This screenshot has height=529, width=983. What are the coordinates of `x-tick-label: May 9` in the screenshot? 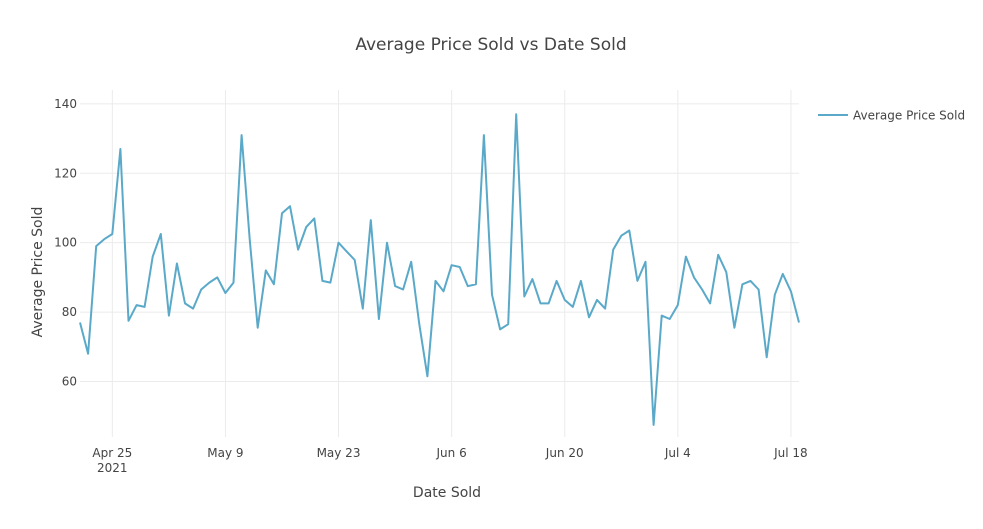 It's located at (225, 453).